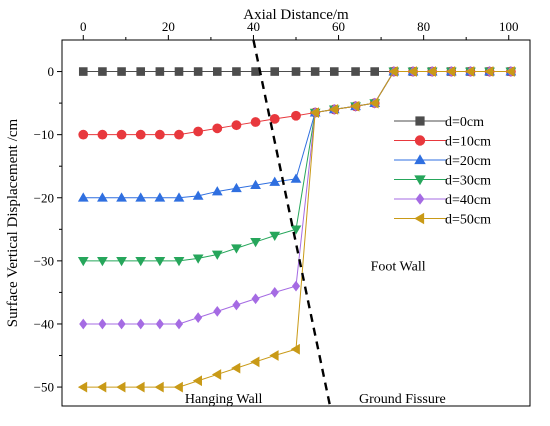 The width and height of the screenshot is (550, 426). I want to click on annotation-0: Foot Wall, so click(398, 266).